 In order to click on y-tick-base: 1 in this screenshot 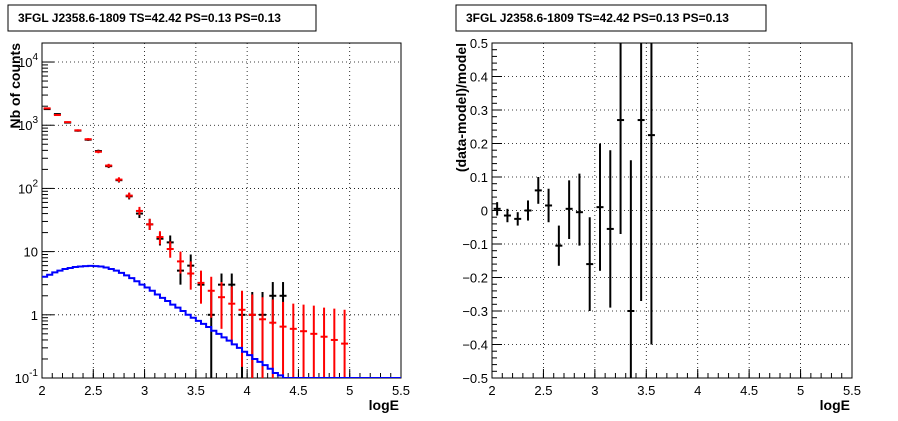, I will do `click(34, 315)`.